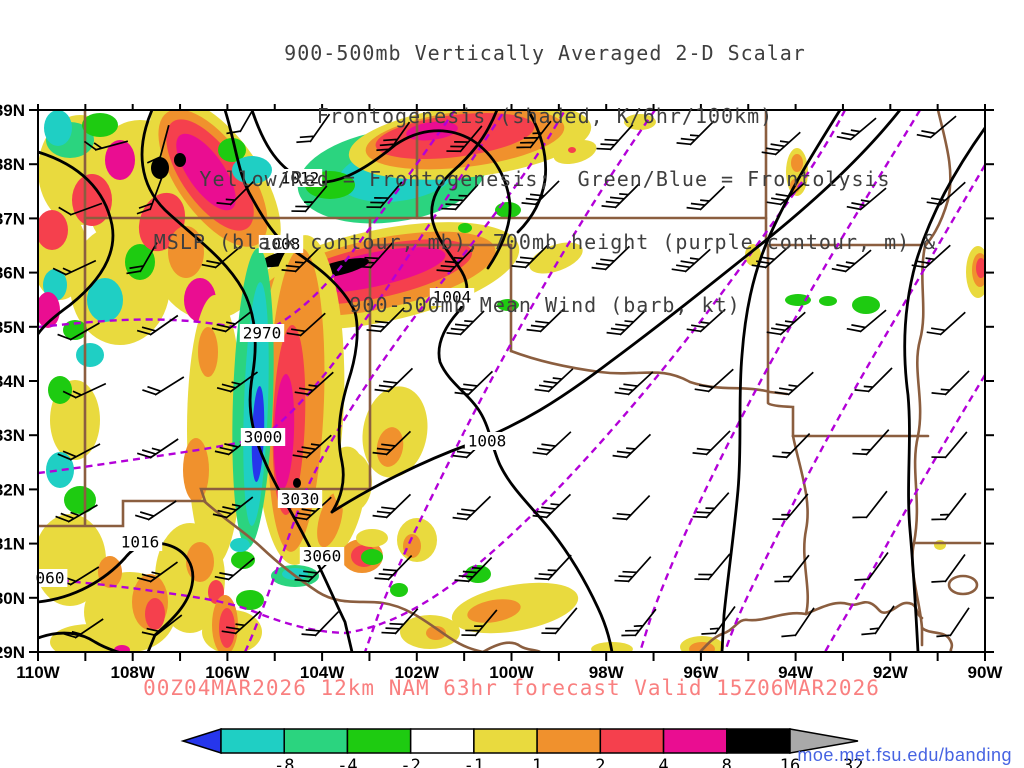  What do you see at coordinates (50, 578) in the screenshot?
I see `contour-label-text: 060` at bounding box center [50, 578].